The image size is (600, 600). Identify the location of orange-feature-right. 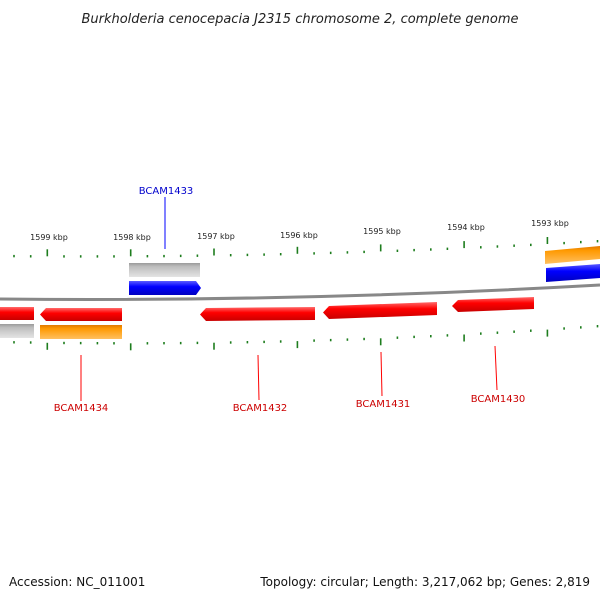
(572, 255).